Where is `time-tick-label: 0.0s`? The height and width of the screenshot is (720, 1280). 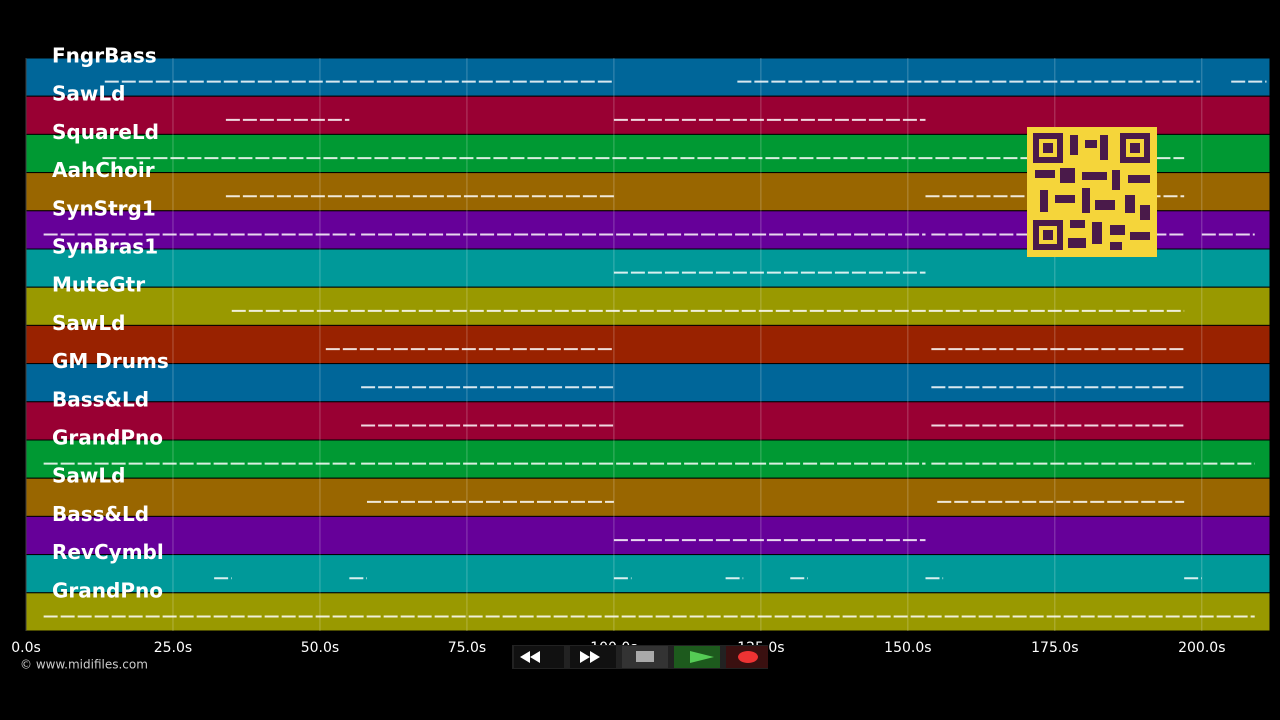 time-tick-label: 0.0s is located at coordinates (26, 648).